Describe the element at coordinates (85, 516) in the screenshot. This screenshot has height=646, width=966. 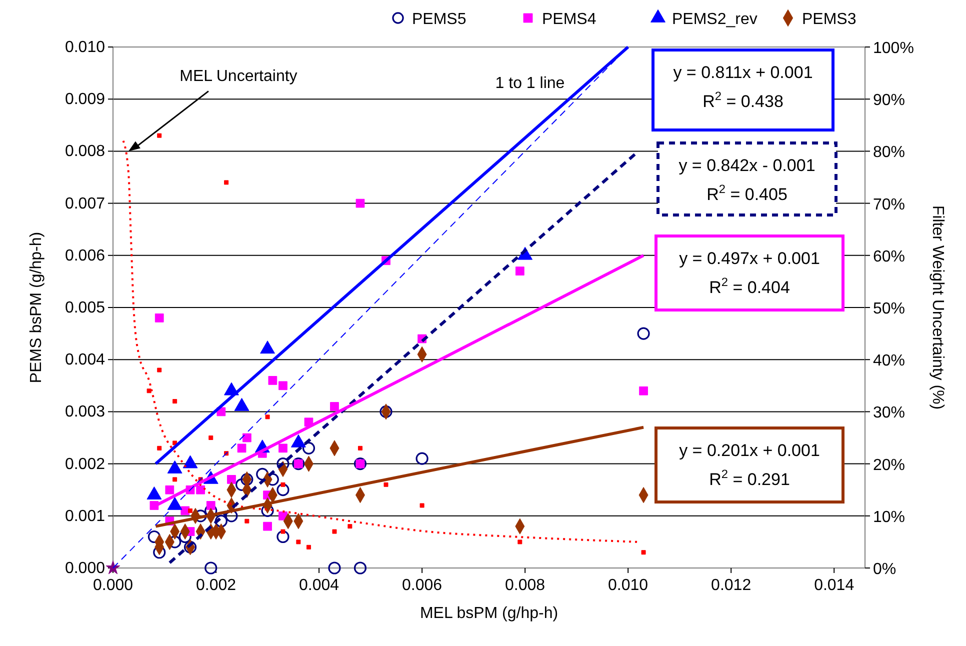
I see `y-tick-label: 0.001` at that location.